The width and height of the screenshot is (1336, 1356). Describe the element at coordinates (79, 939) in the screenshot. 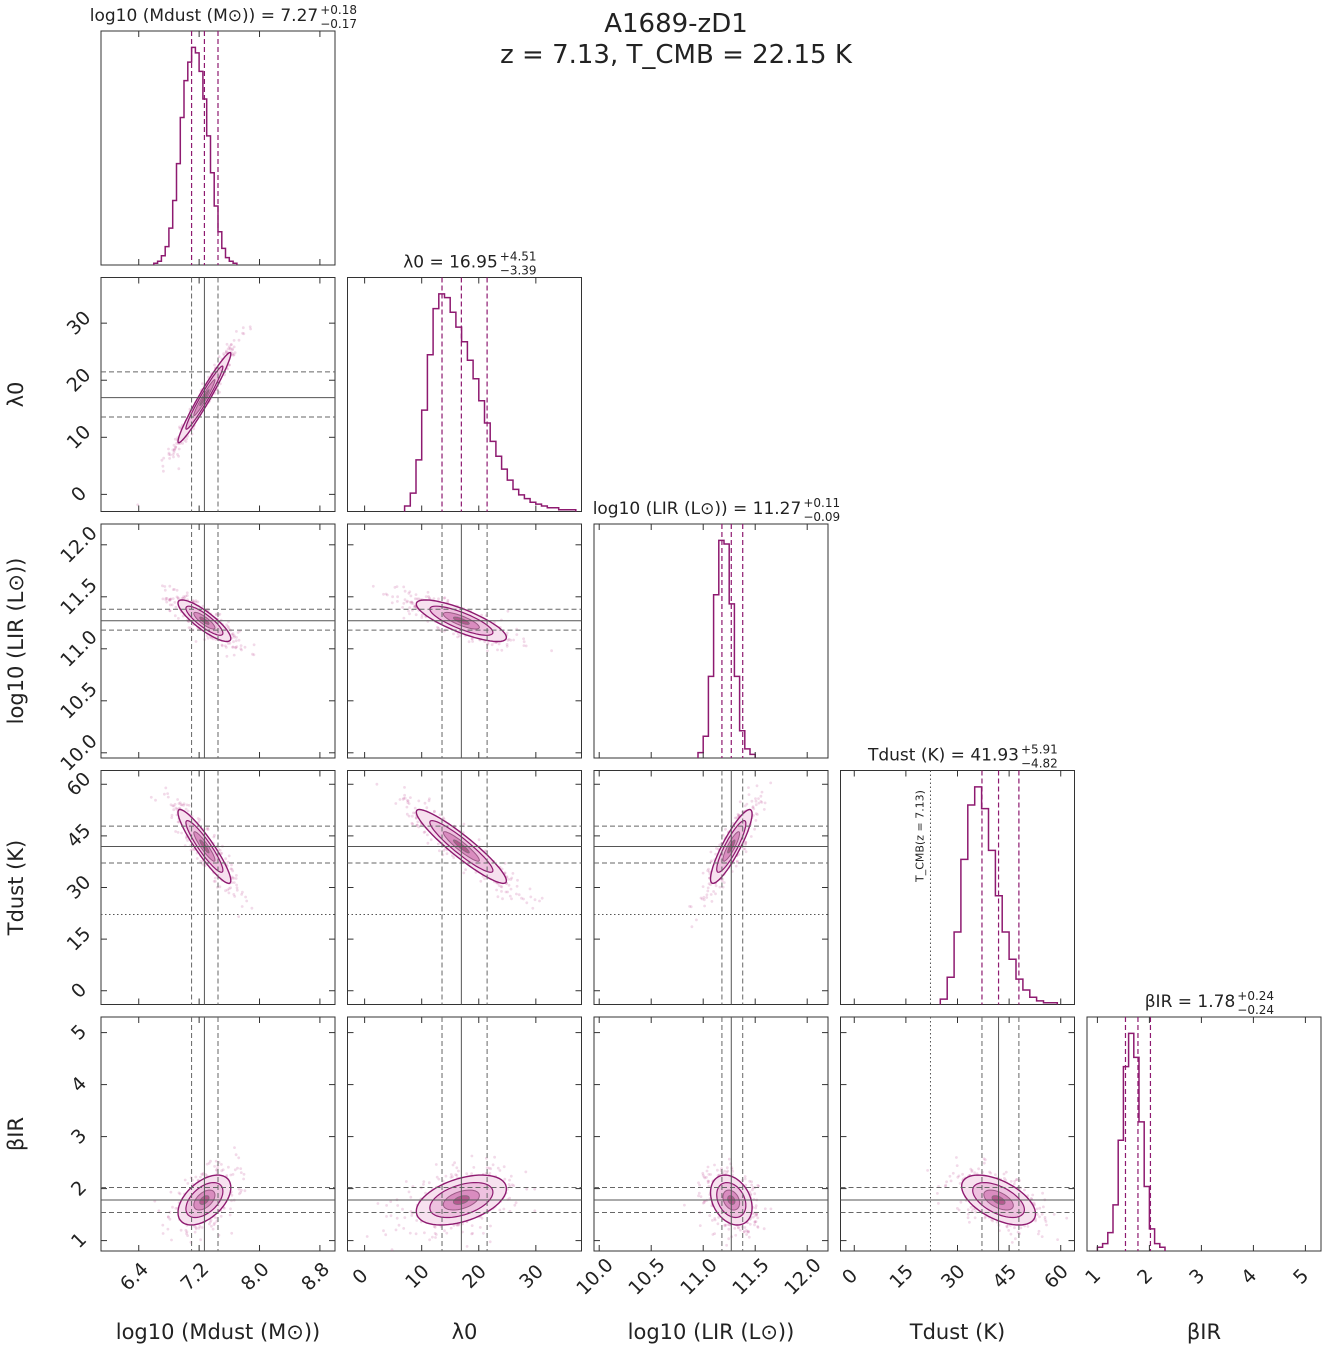

I see `y-tick-label: 15` at that location.